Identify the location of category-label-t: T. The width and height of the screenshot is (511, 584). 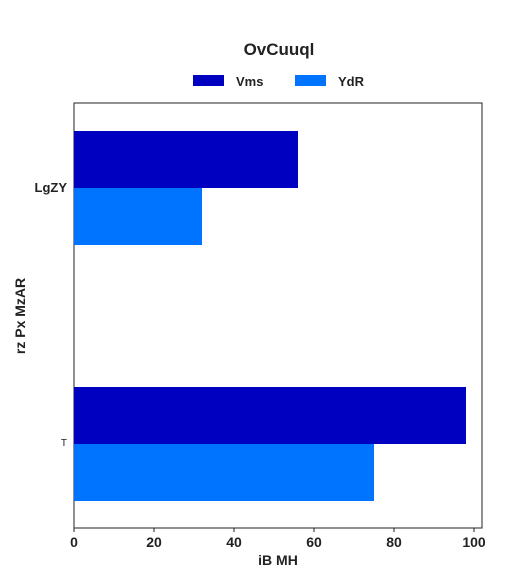
(64, 443).